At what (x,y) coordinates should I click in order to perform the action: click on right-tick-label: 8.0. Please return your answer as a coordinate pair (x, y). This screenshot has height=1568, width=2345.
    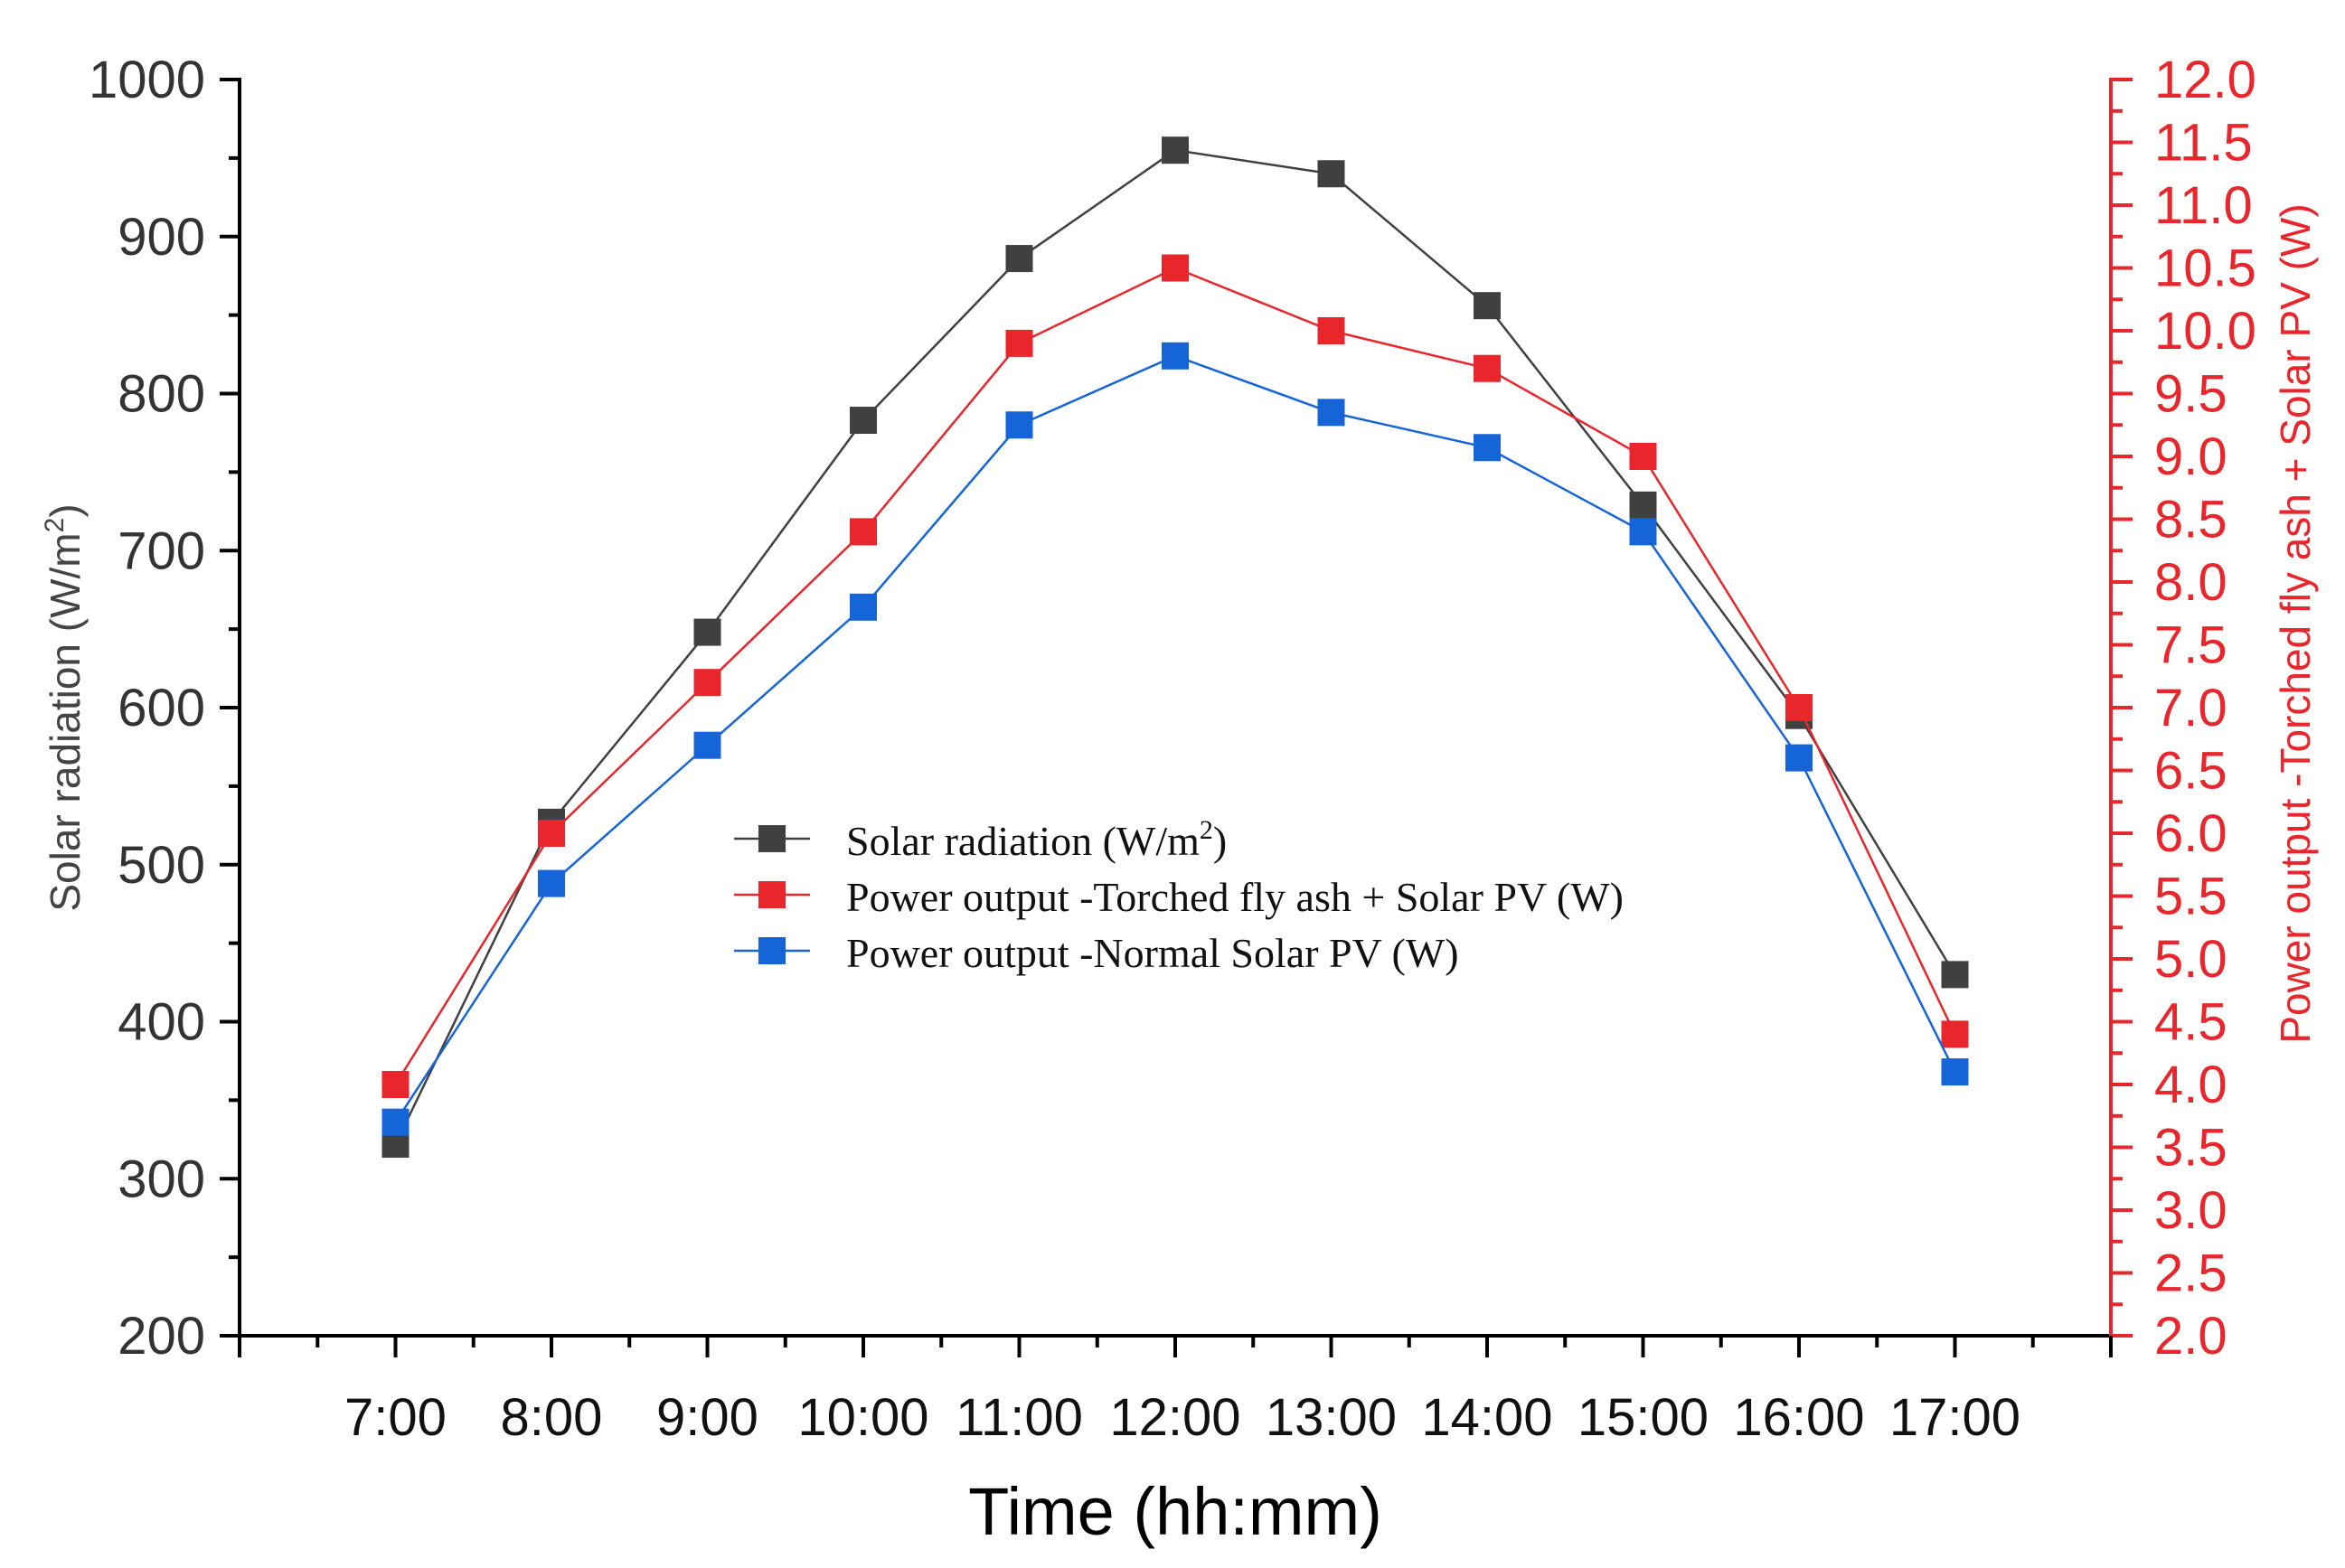
    Looking at the image, I should click on (2190, 582).